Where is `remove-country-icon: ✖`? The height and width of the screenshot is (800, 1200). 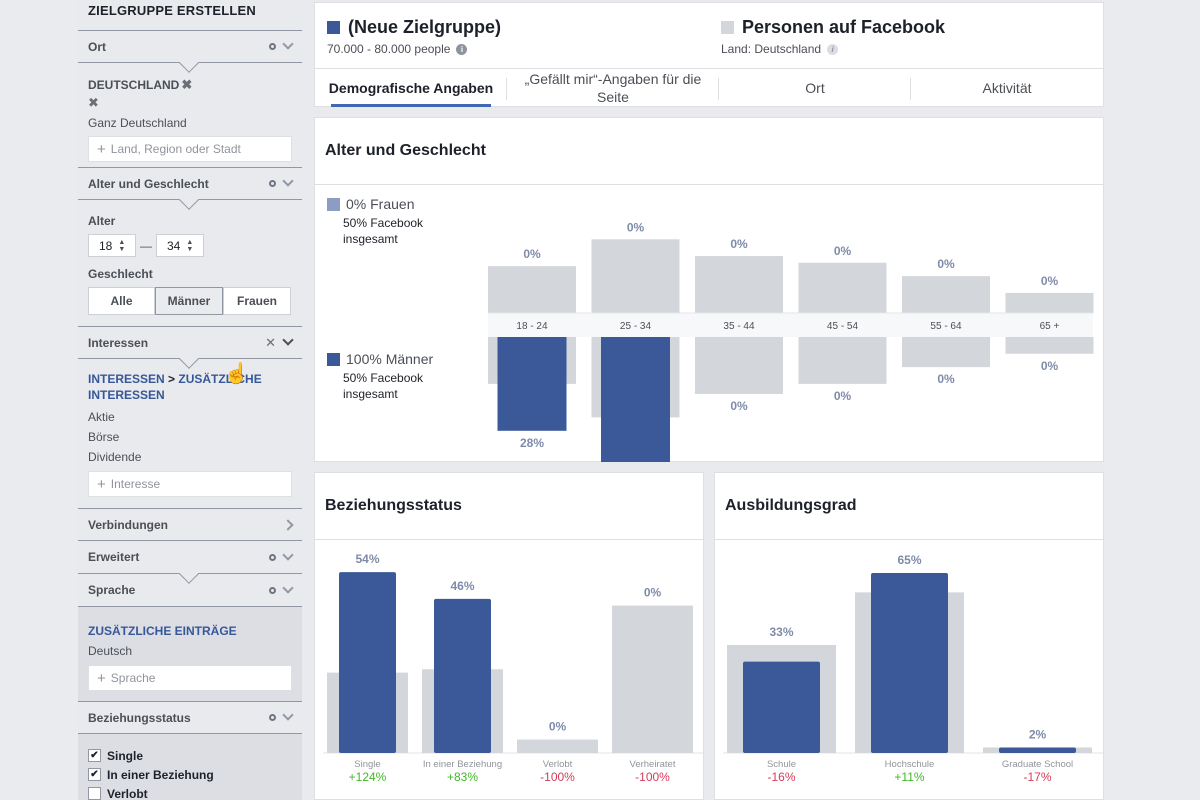 remove-country-icon: ✖ is located at coordinates (187, 84).